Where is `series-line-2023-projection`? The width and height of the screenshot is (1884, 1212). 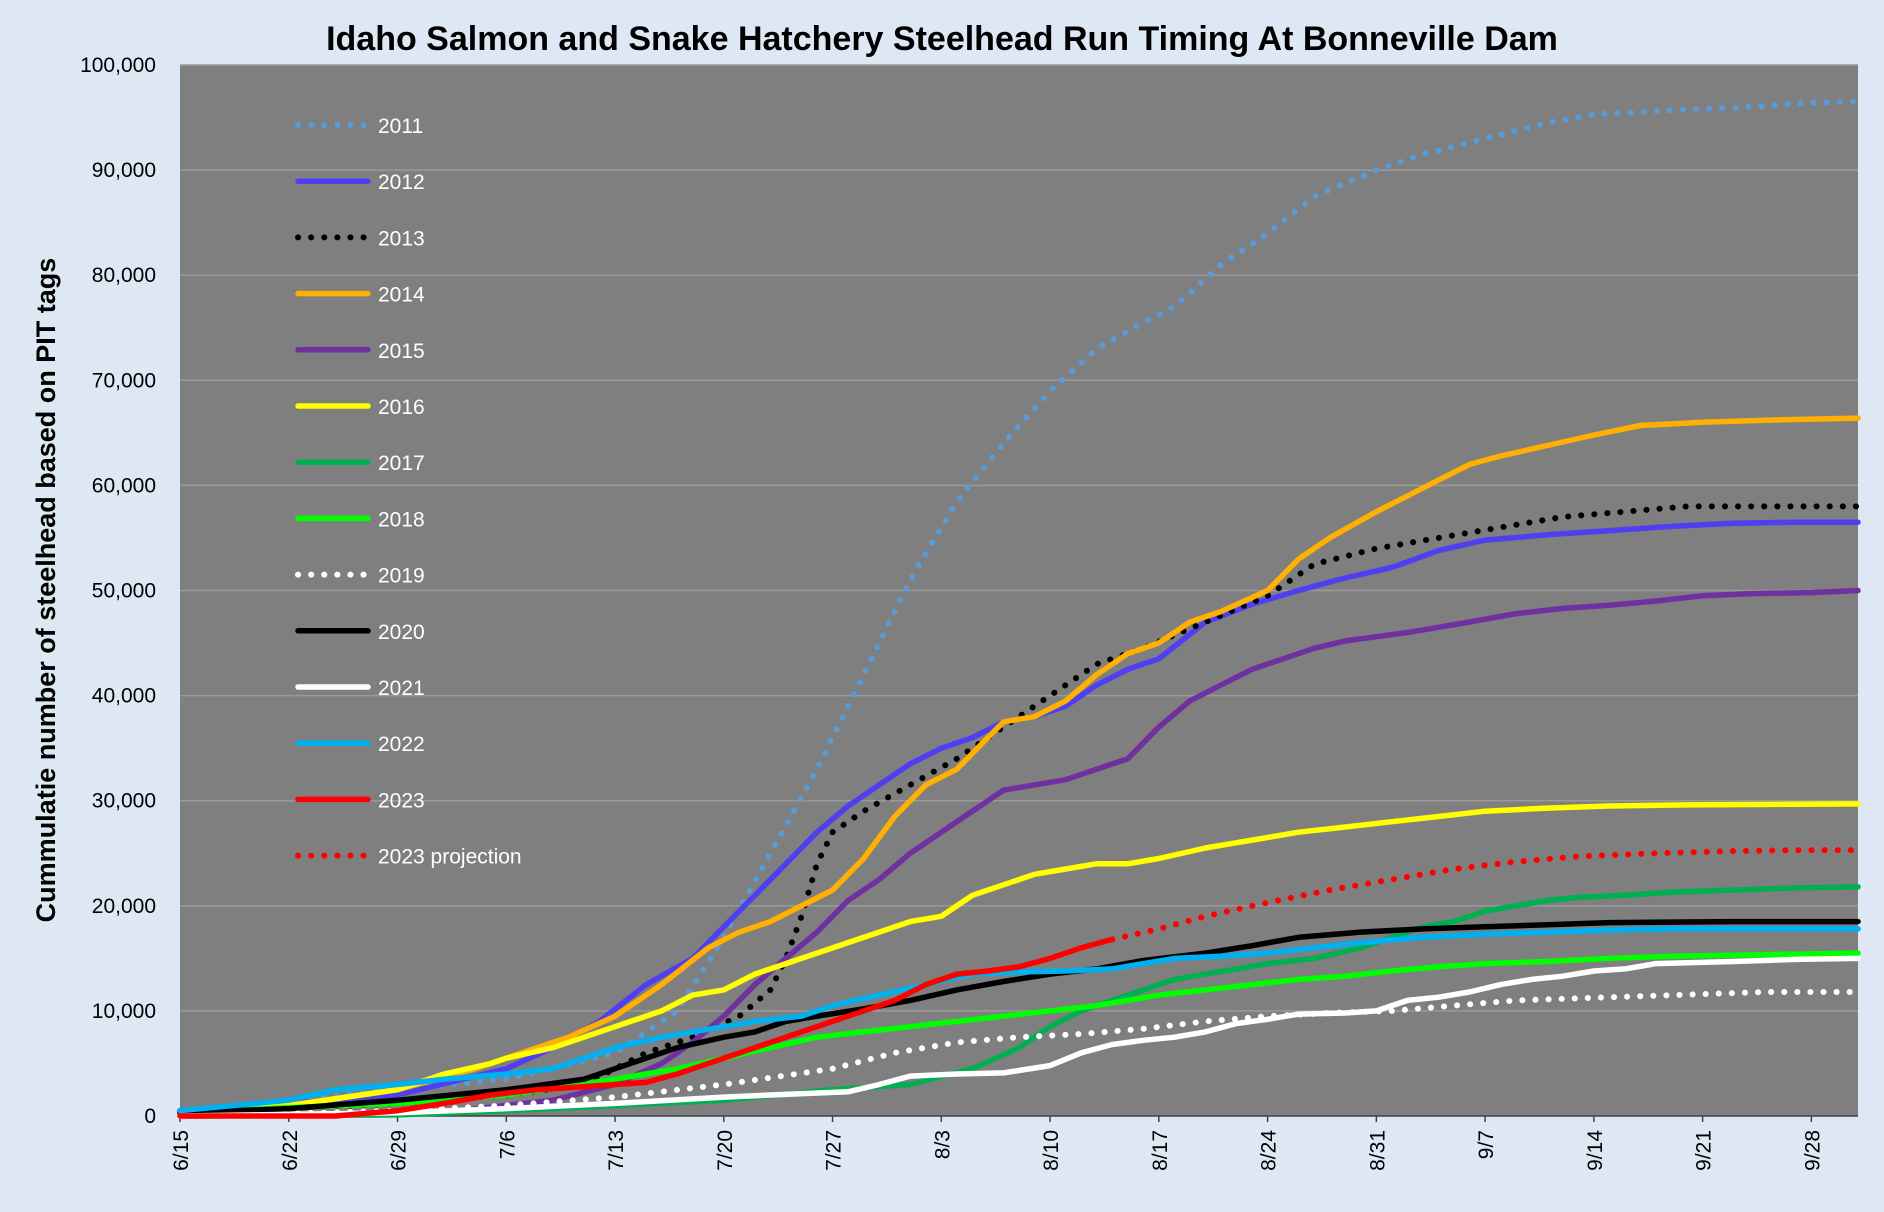
series-line-2023-projection is located at coordinates (1485, 895).